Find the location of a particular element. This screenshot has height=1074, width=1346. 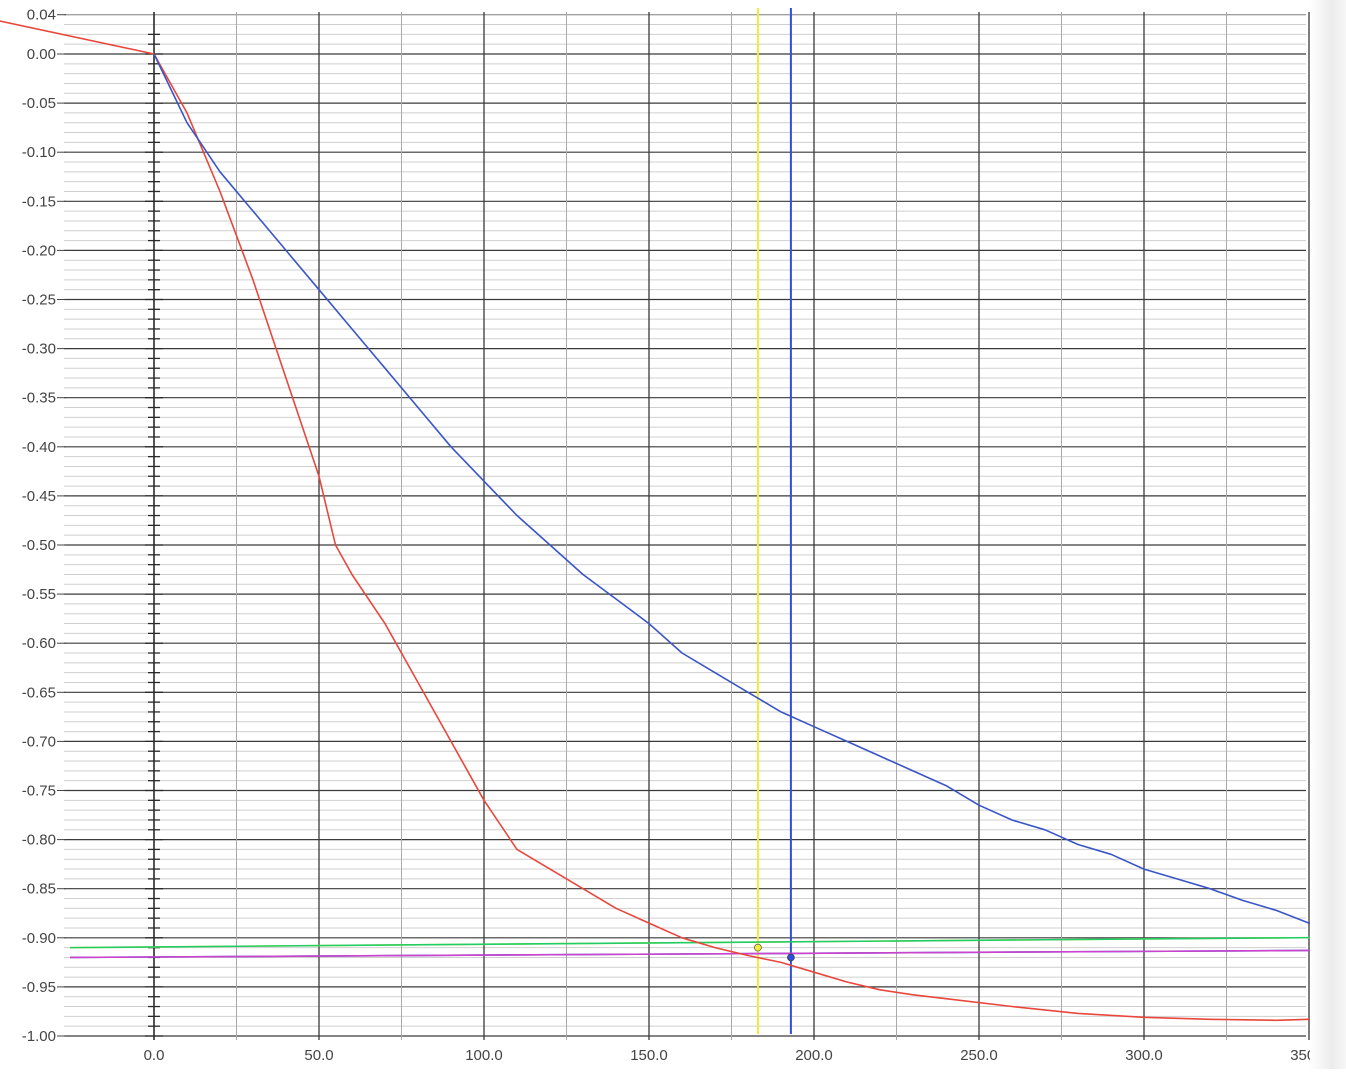

x-tick-label: 200.0 is located at coordinates (814, 1055).